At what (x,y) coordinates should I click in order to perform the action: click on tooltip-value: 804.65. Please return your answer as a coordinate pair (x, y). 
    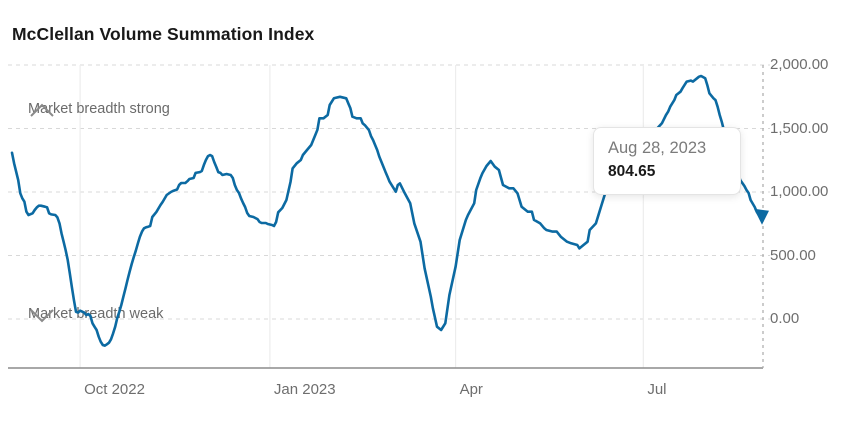
    Looking at the image, I should click on (632, 171).